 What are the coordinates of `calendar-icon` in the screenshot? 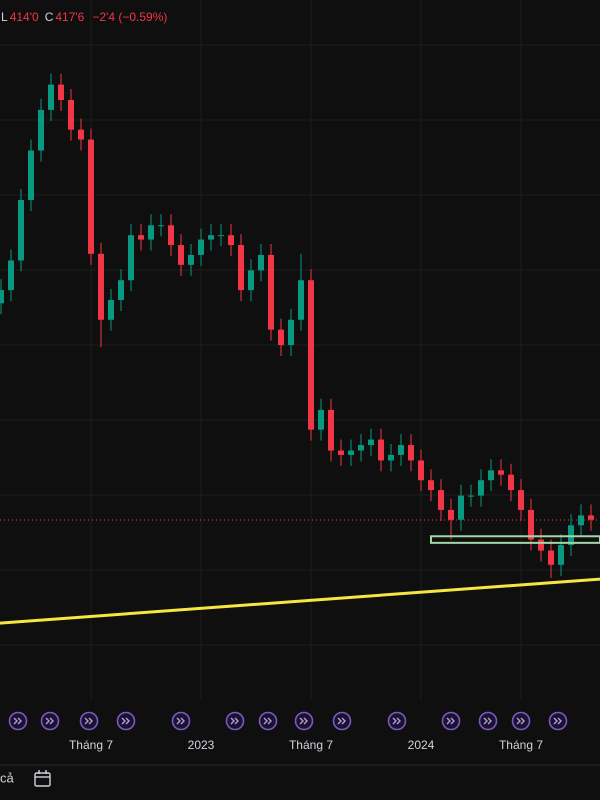 It's located at (42, 778).